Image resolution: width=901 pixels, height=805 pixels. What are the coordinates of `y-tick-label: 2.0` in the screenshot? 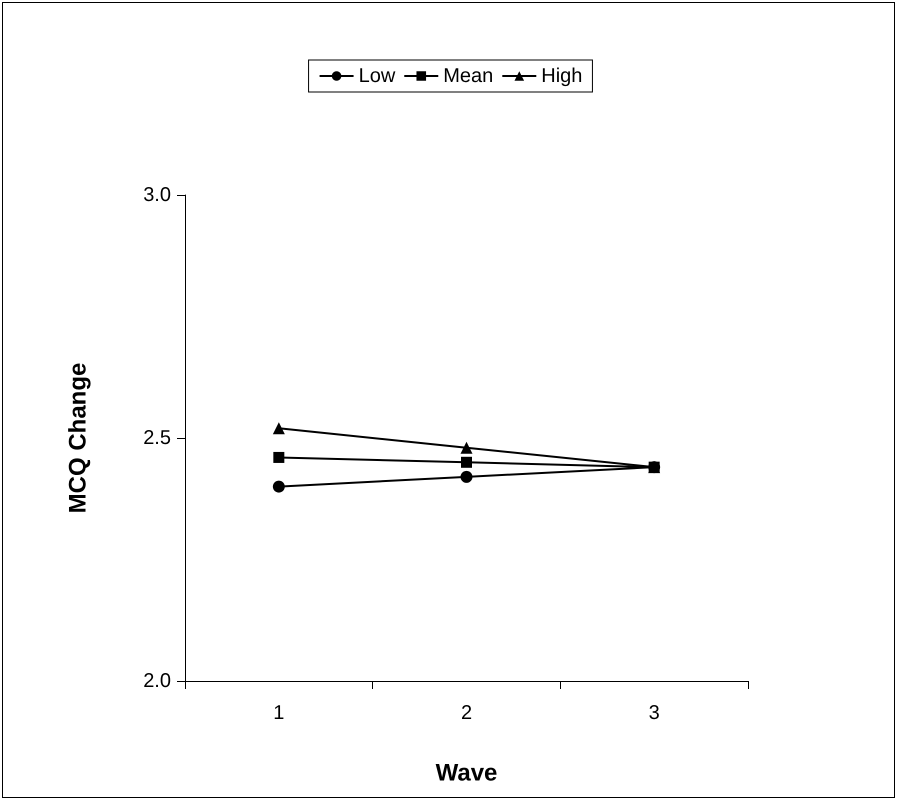 It's located at (157, 681).